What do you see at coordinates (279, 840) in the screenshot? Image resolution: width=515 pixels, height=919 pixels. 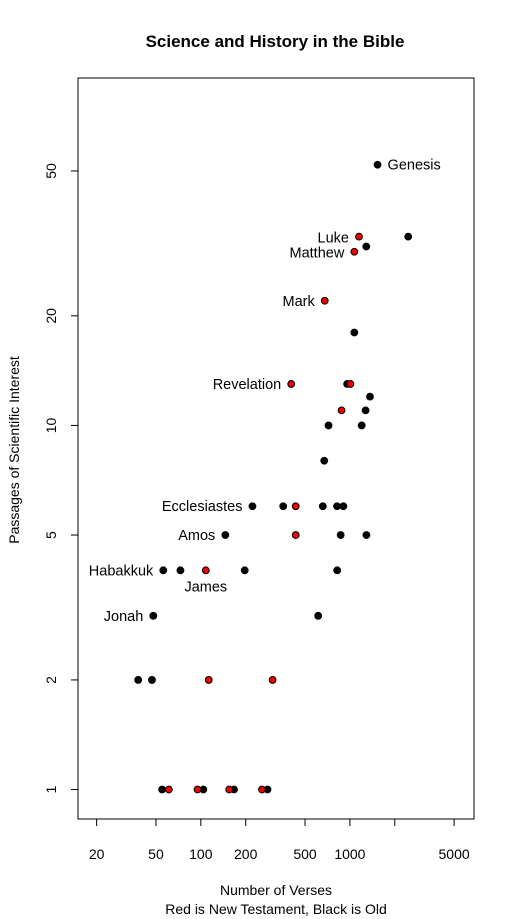 I see `x-axis: 20 50 100 200 500 1000 5000` at bounding box center [279, 840].